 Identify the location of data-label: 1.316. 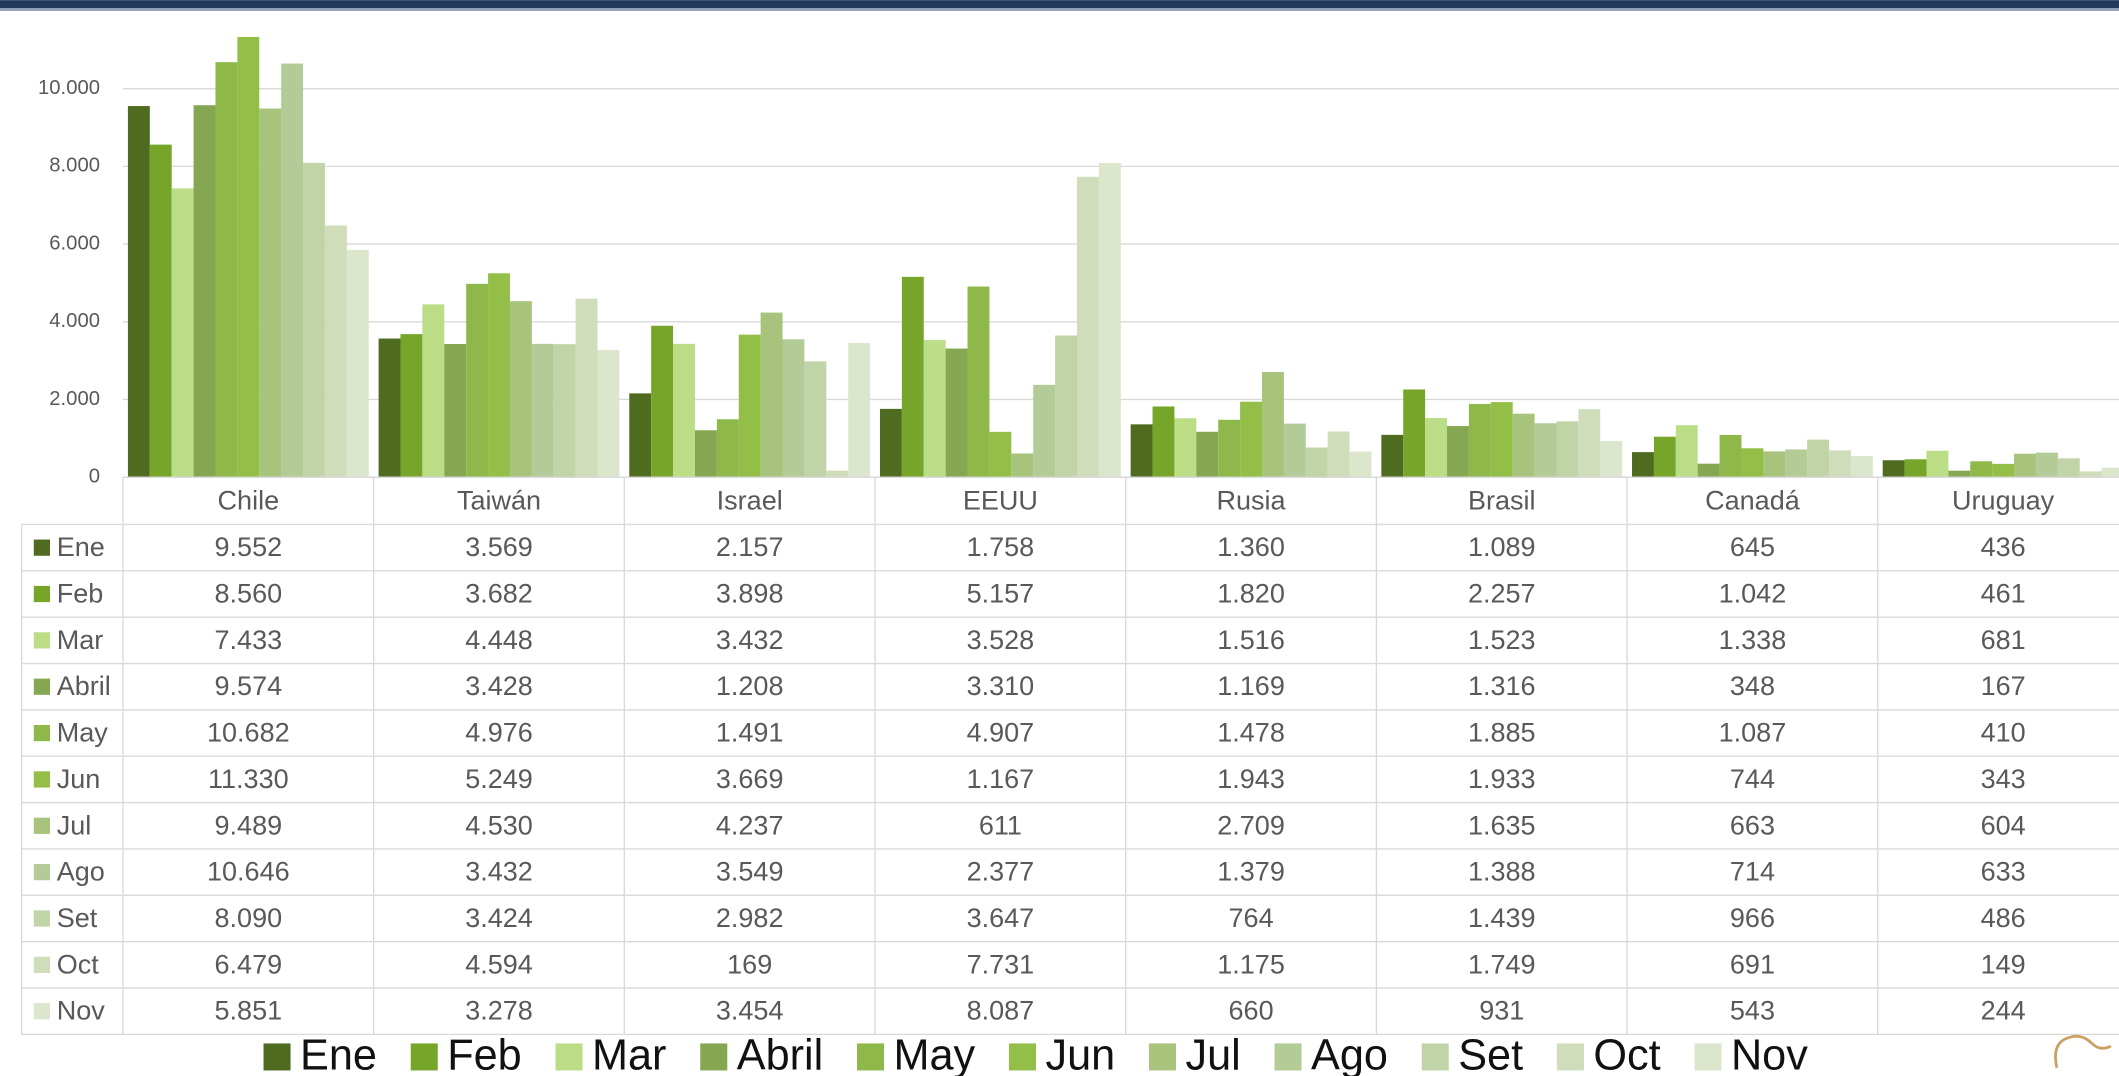
(1502, 686).